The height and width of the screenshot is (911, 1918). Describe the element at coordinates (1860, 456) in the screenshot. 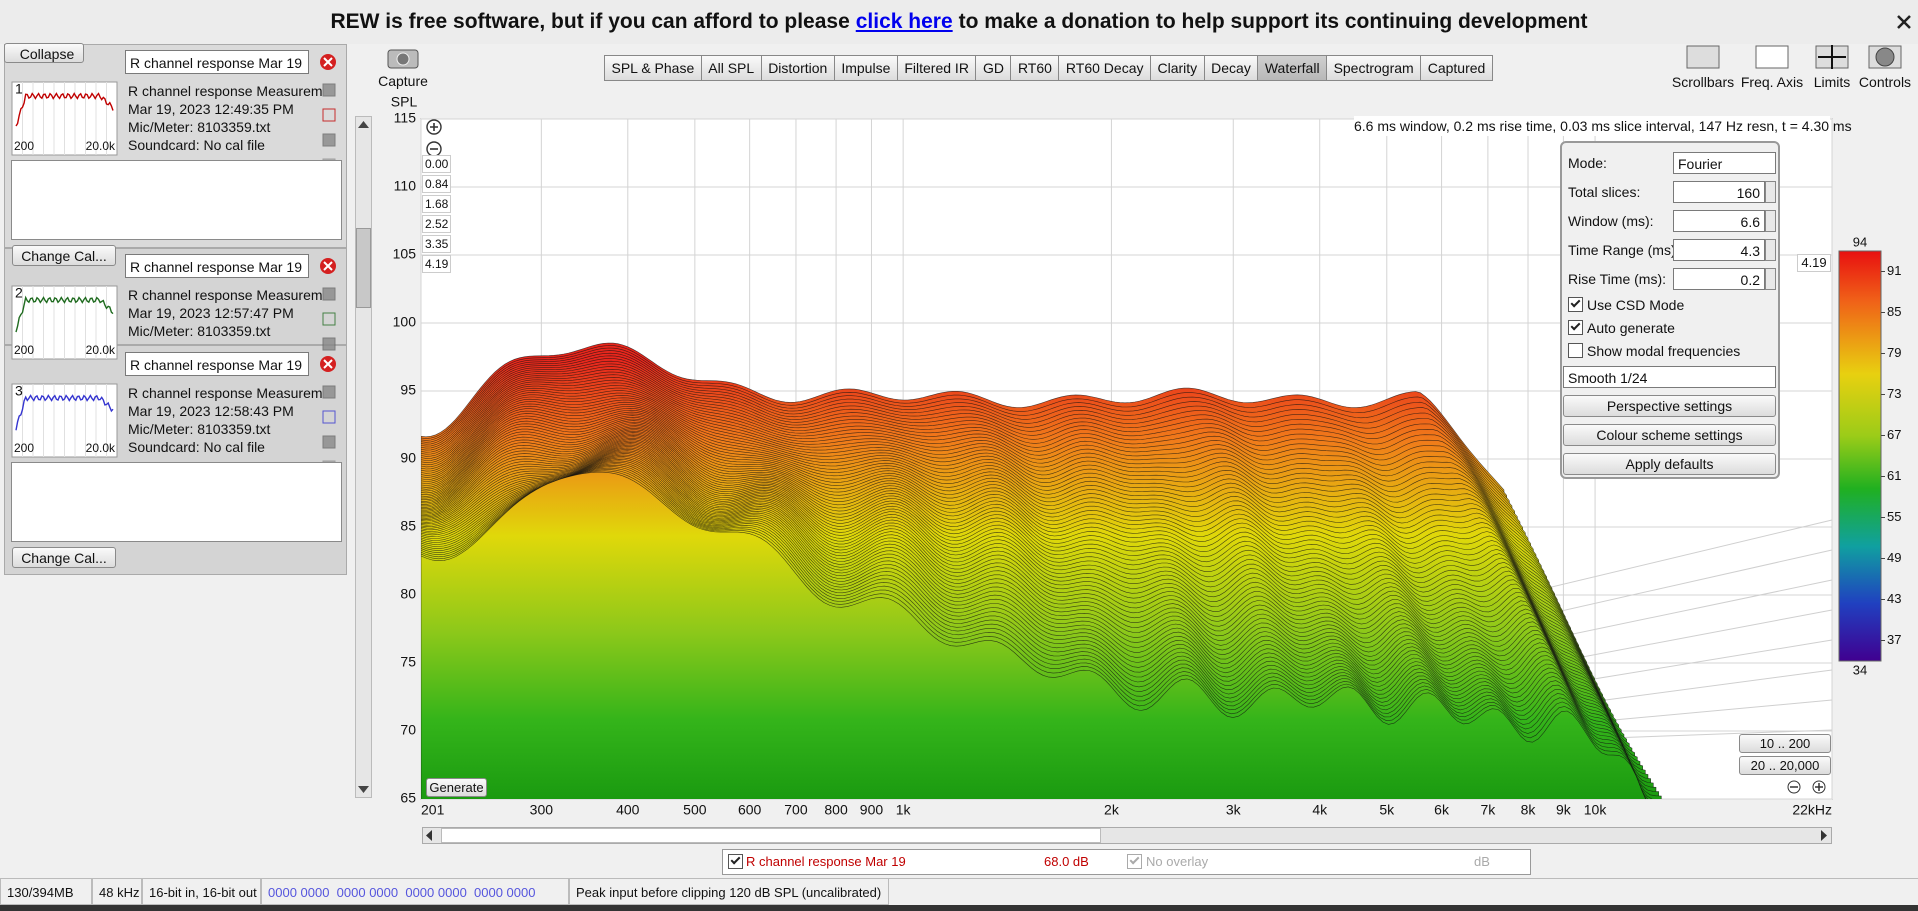

I see `colour-bar` at that location.